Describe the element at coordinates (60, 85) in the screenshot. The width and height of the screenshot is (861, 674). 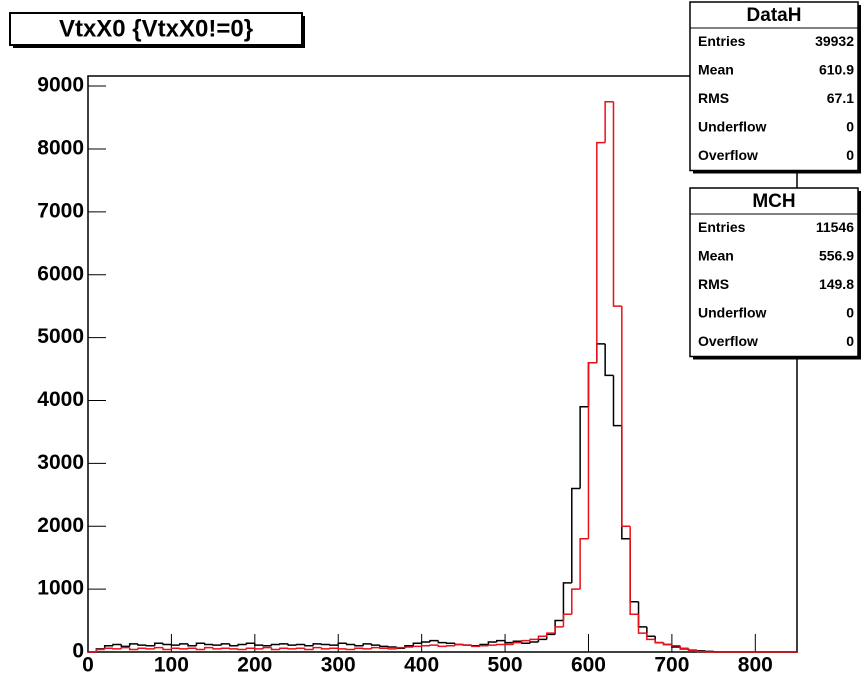
I see `y-tick-label: 9000` at that location.